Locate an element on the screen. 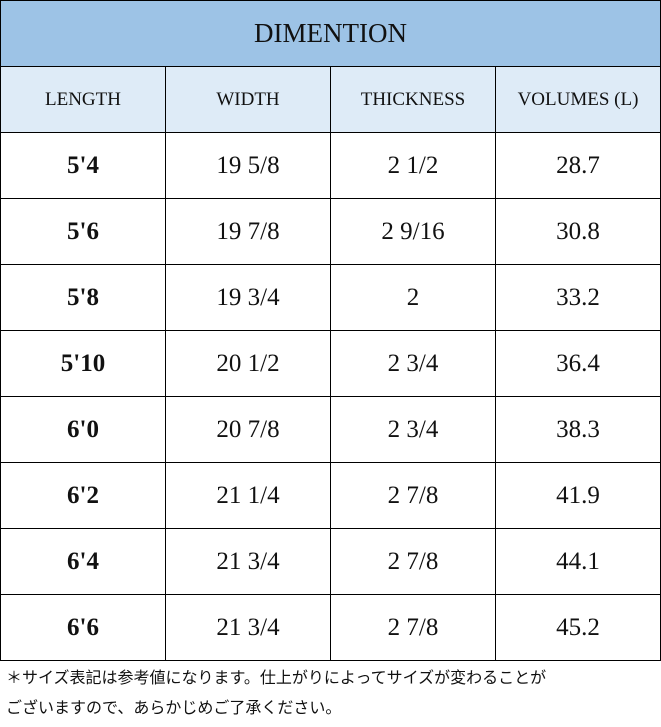 This screenshot has width=661, height=727. cell: 5'4 is located at coordinates (83, 165).